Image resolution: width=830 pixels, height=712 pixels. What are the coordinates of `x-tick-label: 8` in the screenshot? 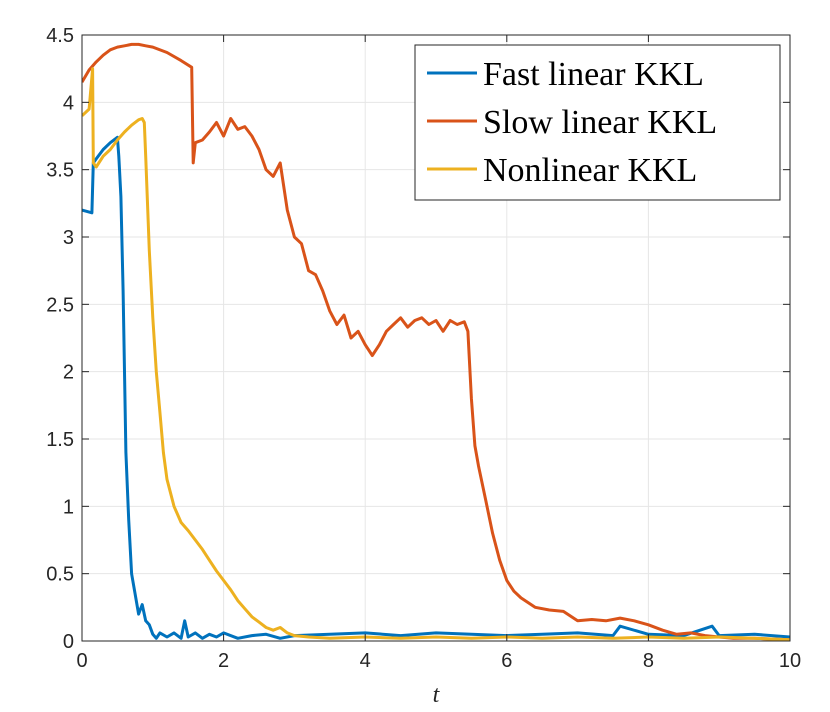 It's located at (648, 661).